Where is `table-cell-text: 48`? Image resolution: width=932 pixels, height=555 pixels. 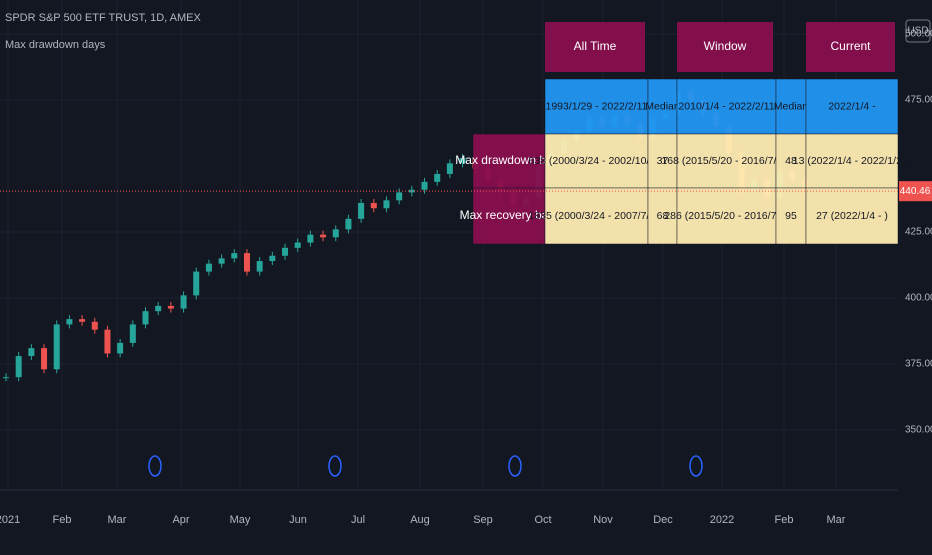 table-cell-text: 48 is located at coordinates (791, 161).